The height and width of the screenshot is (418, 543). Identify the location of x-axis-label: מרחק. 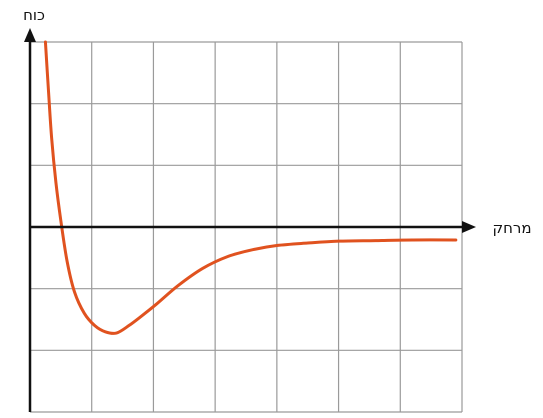
(511, 228).